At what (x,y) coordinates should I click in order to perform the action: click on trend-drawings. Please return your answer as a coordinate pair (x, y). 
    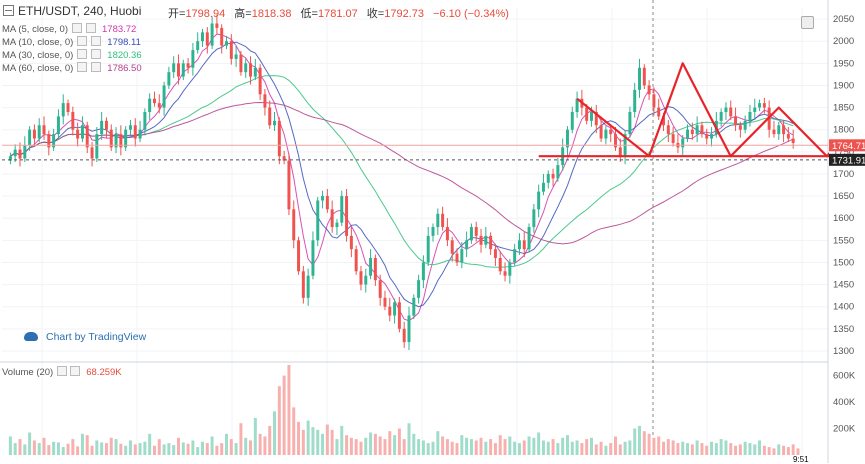
    Looking at the image, I should click on (701, 99).